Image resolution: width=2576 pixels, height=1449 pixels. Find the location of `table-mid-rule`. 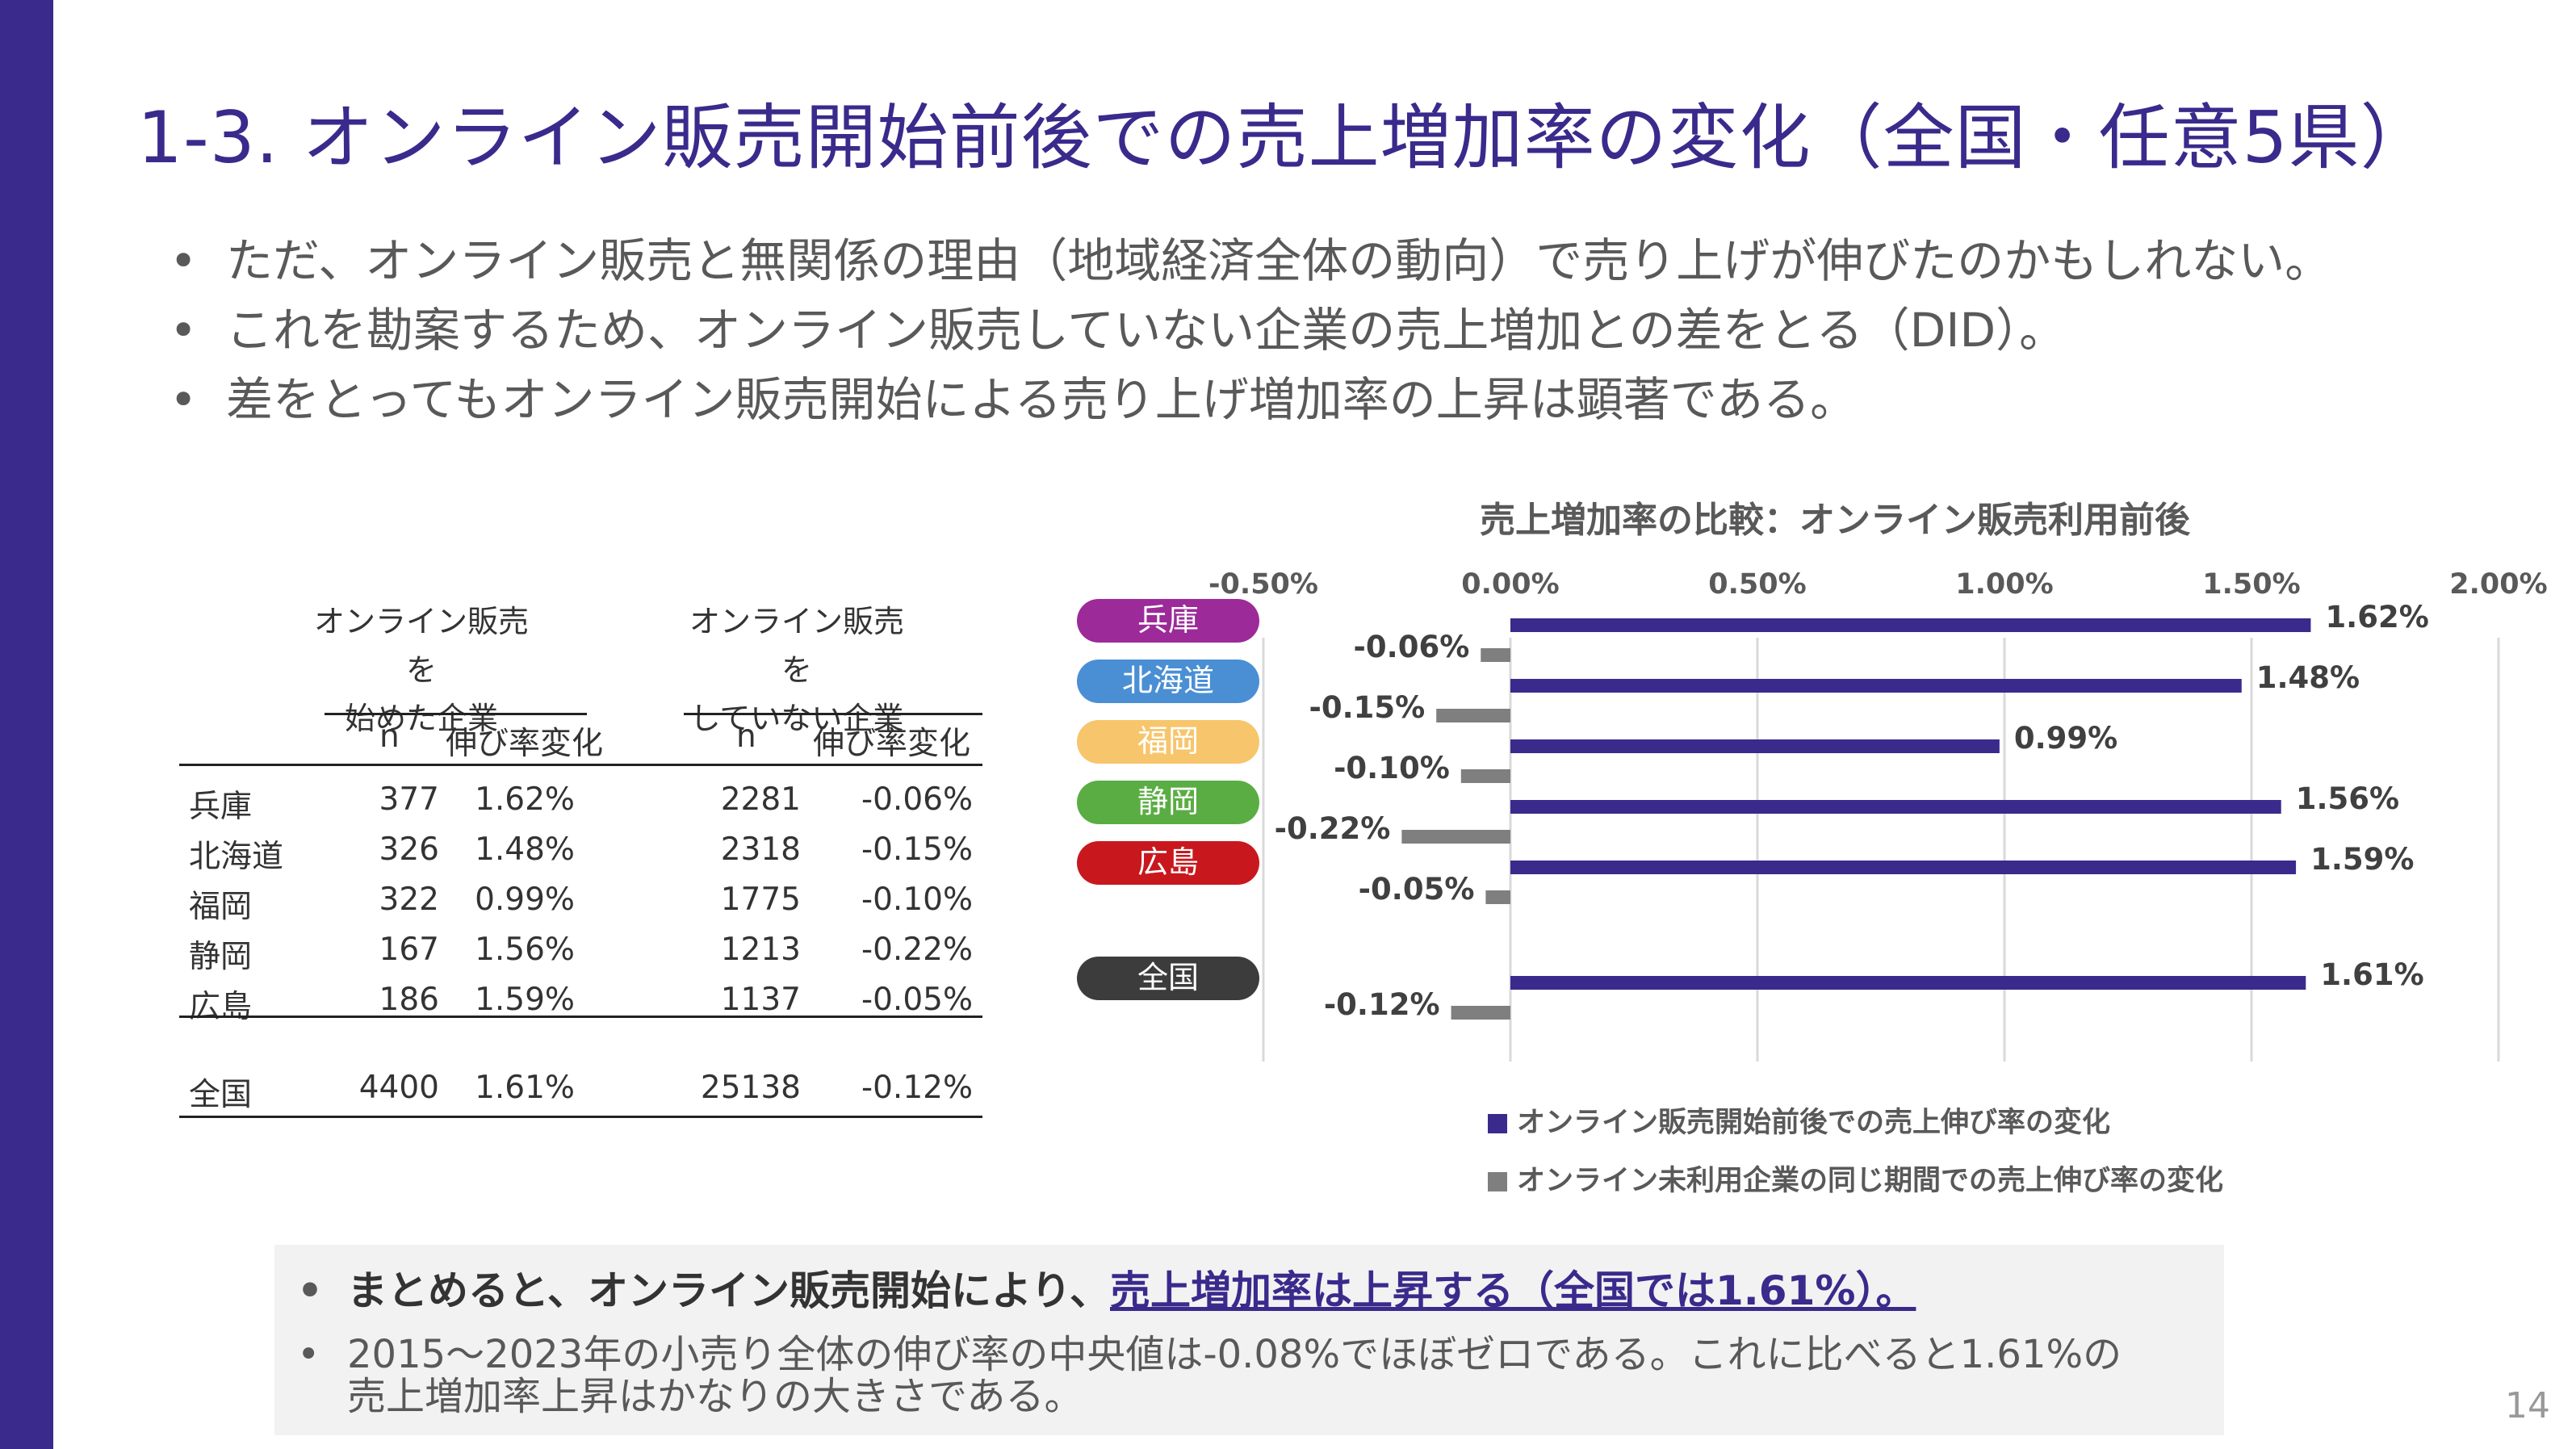

table-mid-rule is located at coordinates (580, 1017).